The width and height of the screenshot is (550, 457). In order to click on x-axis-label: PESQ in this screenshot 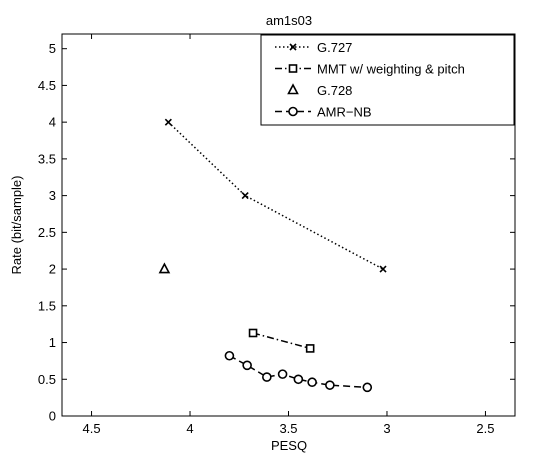, I will do `click(289, 445)`.